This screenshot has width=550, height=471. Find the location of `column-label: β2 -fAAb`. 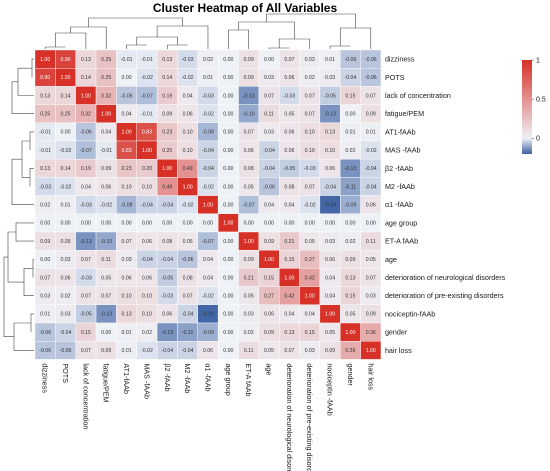

column-label: β2 -fAAb is located at coordinates (167, 377).